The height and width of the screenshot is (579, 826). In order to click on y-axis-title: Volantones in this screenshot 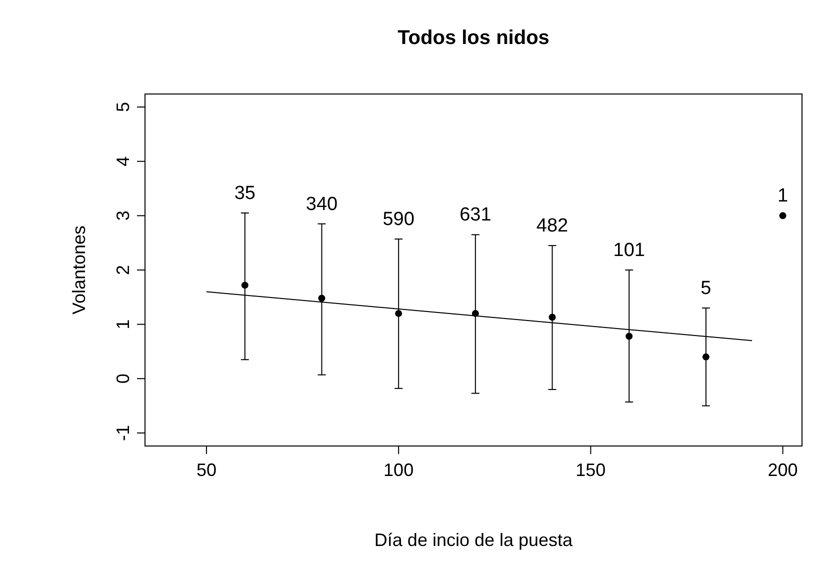, I will do `click(79, 270)`.